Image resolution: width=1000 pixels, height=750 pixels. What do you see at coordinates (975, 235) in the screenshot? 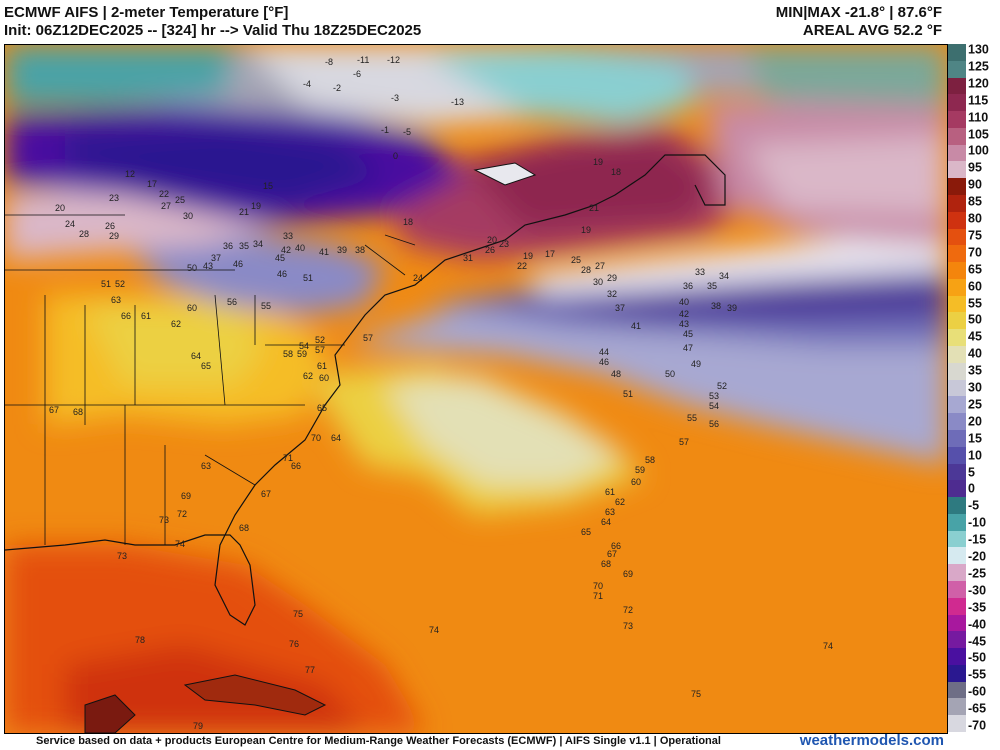
I see `colorbar-label: 75` at bounding box center [975, 235].